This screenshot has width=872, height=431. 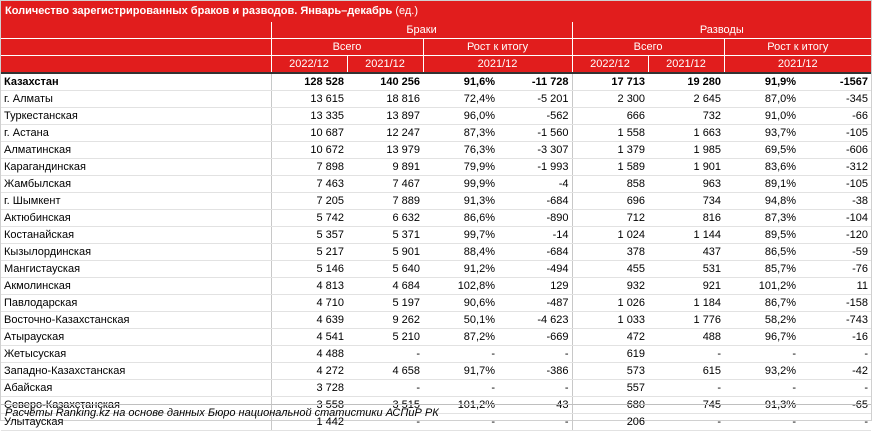 I want to click on marriages-diff-cell: -, so click(x=535, y=388).